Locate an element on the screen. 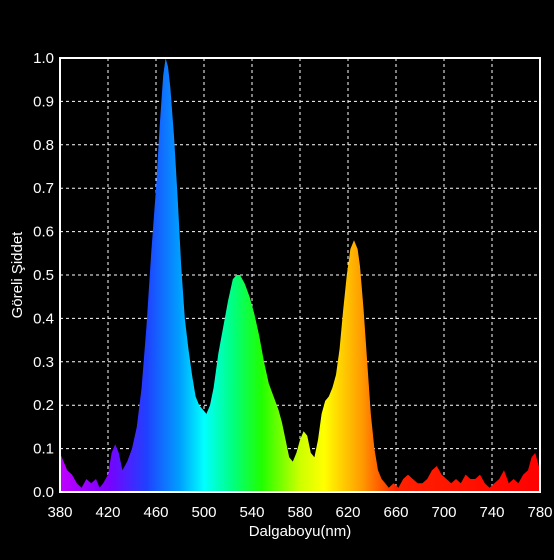  y-tick-label: 0.1 is located at coordinates (43, 449).